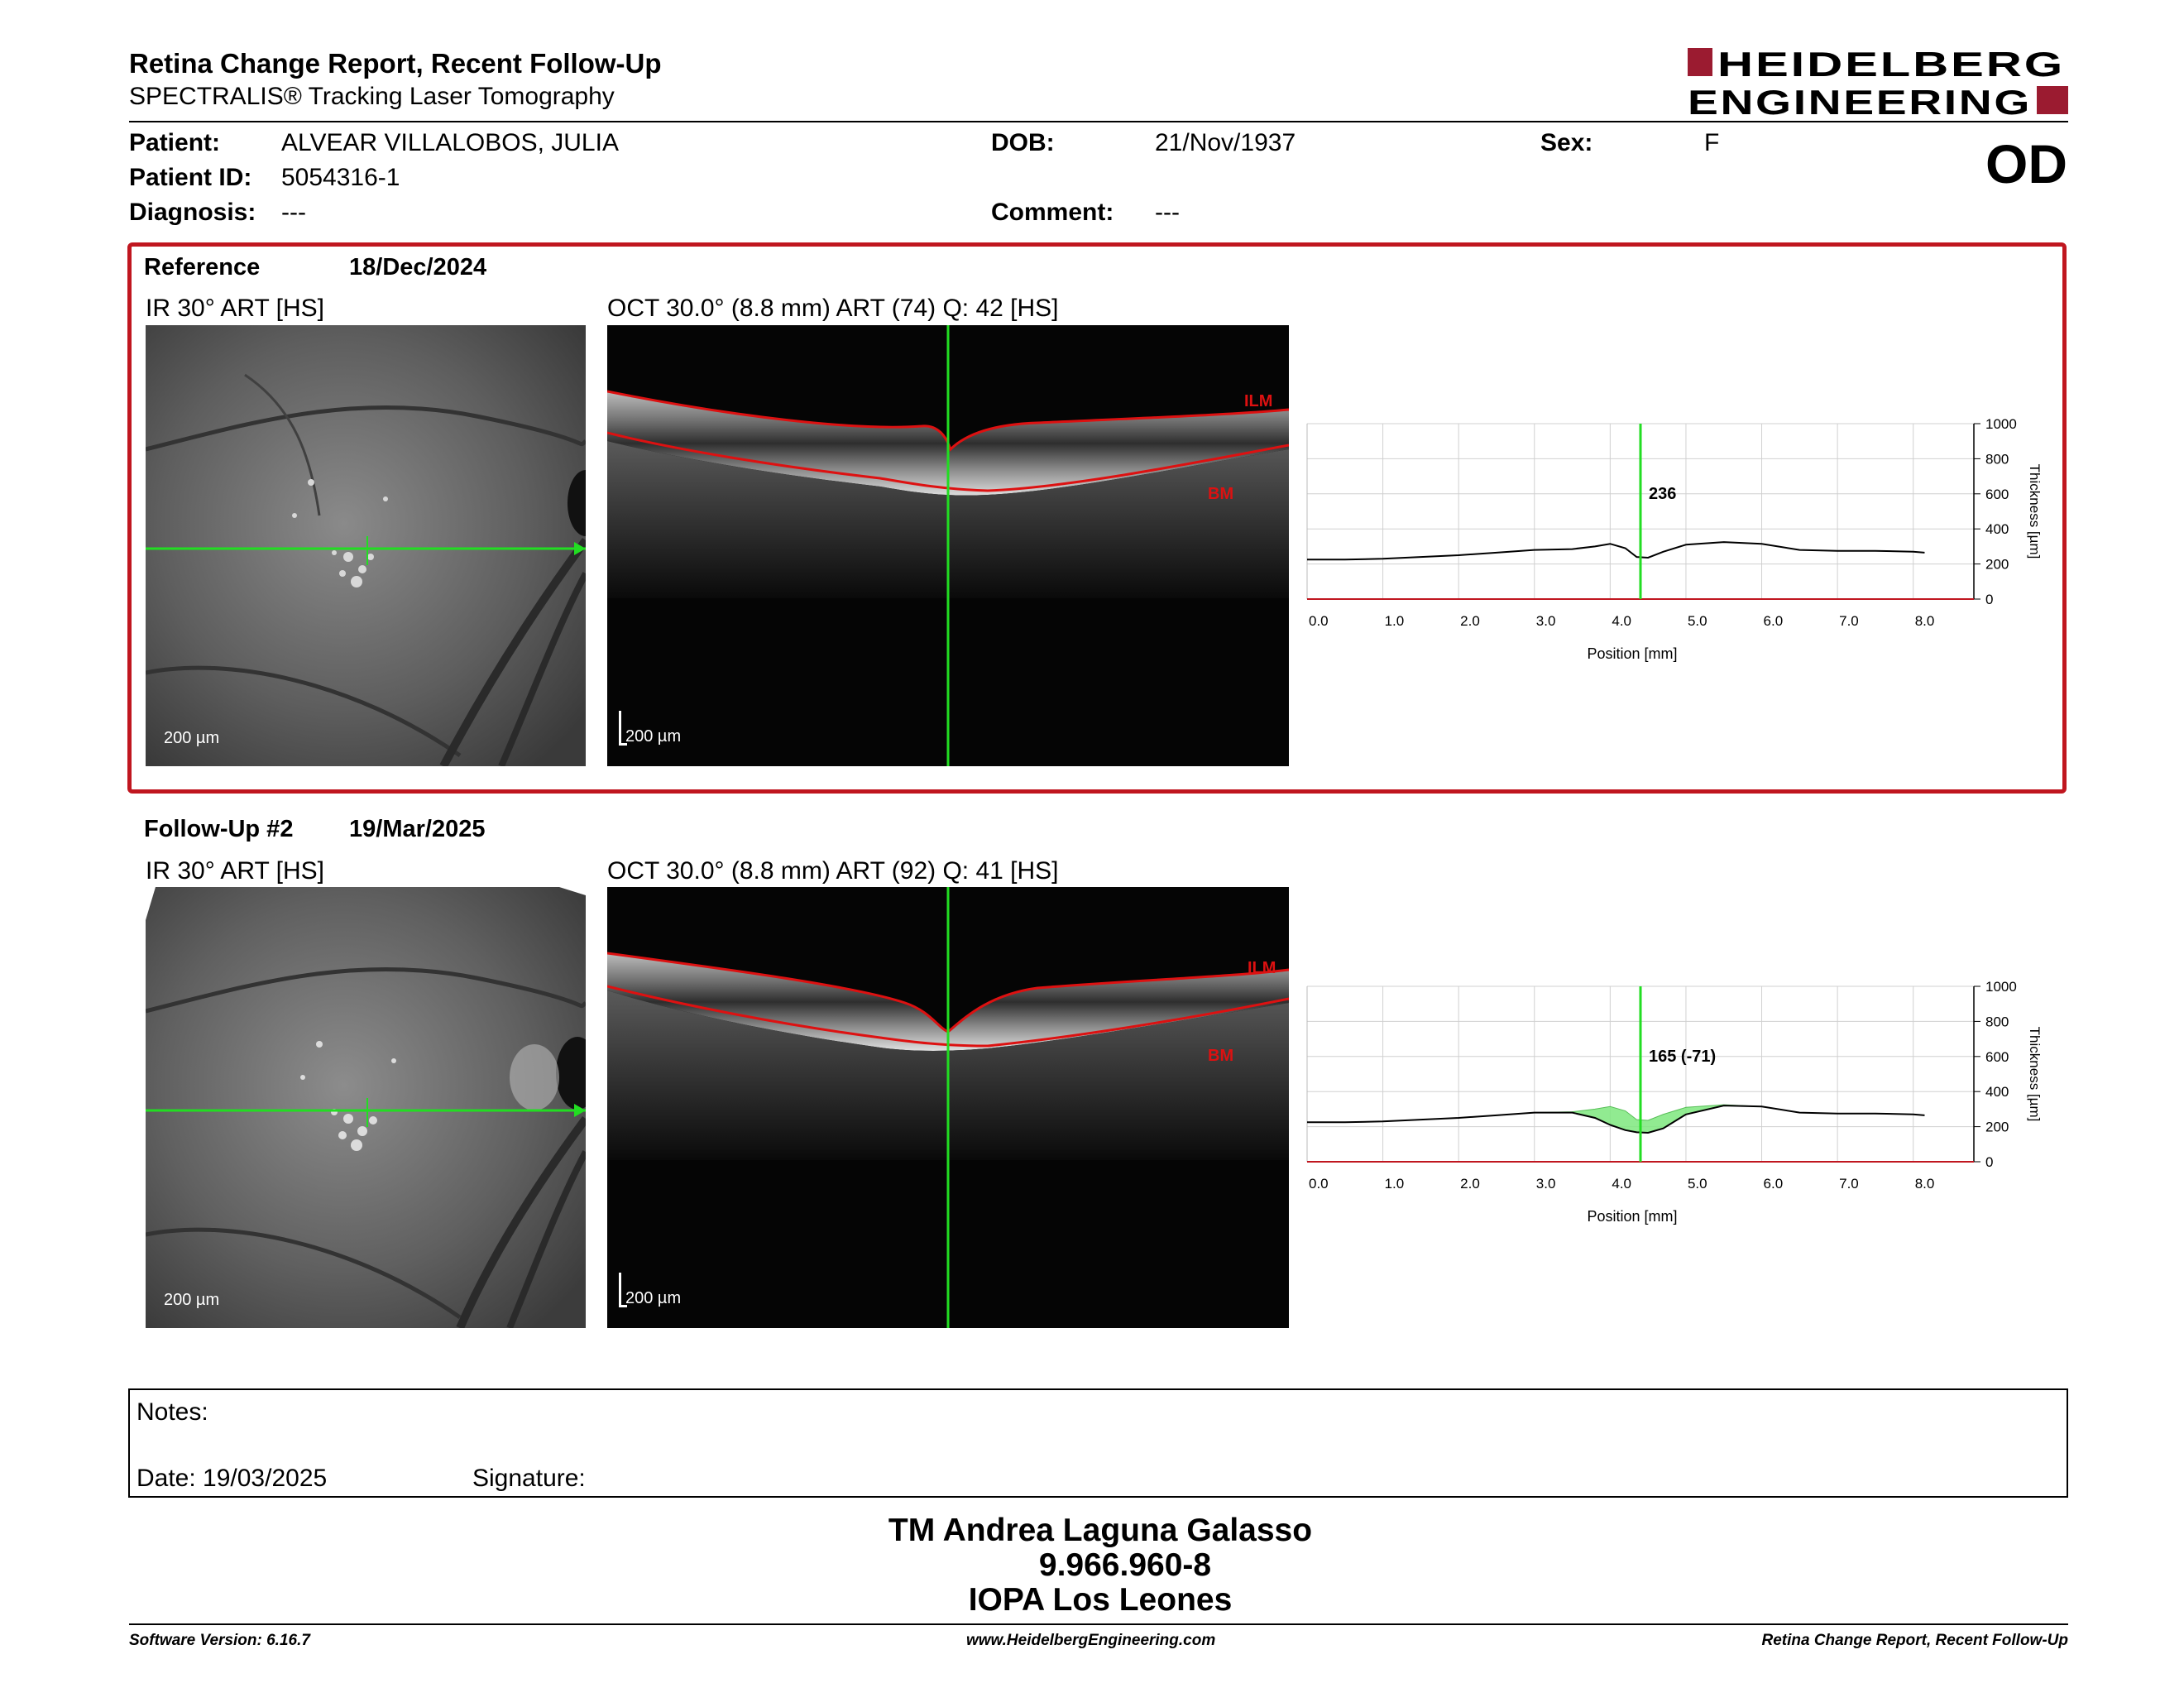 This screenshot has height=1688, width=2184. Describe the element at coordinates (833, 308) in the screenshot. I see `reference-oct-title: OCT 30.0° (8.8 mm) ART (74) Q: 42 [HS]` at that location.